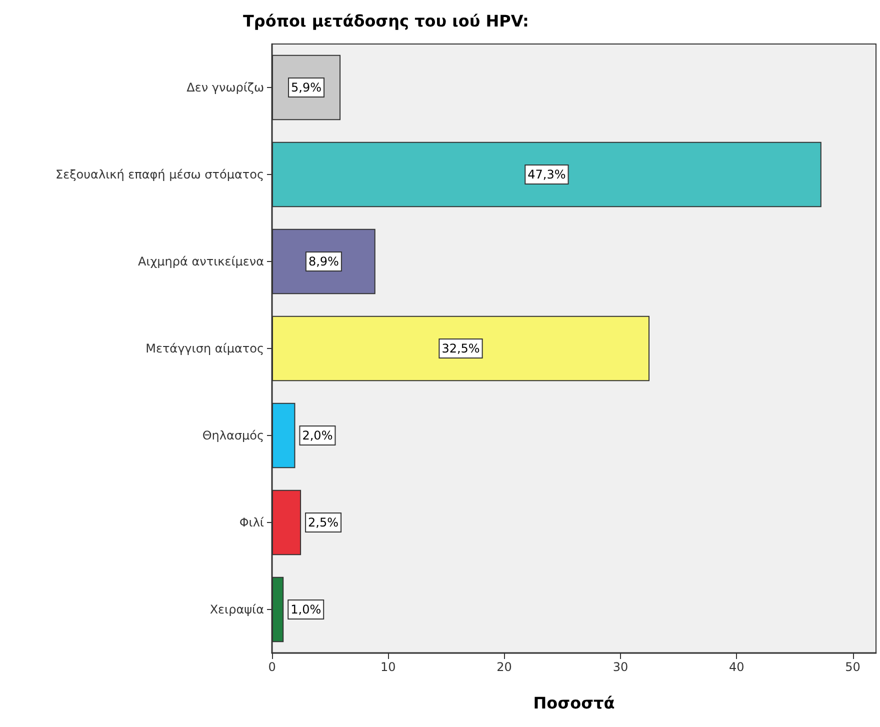  I want to click on chart-title: Τρόποι μετάδοσης του ιού HPV:, so click(386, 21).